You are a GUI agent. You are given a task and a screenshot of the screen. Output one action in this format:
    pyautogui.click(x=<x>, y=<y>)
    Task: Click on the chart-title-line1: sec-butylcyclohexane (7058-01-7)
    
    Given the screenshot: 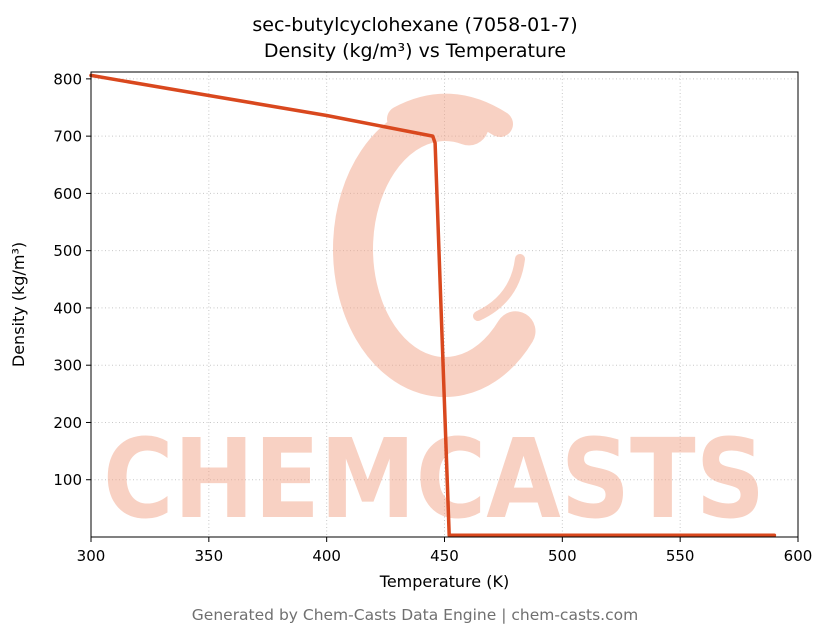 What is the action you would take?
    pyautogui.click(x=415, y=25)
    